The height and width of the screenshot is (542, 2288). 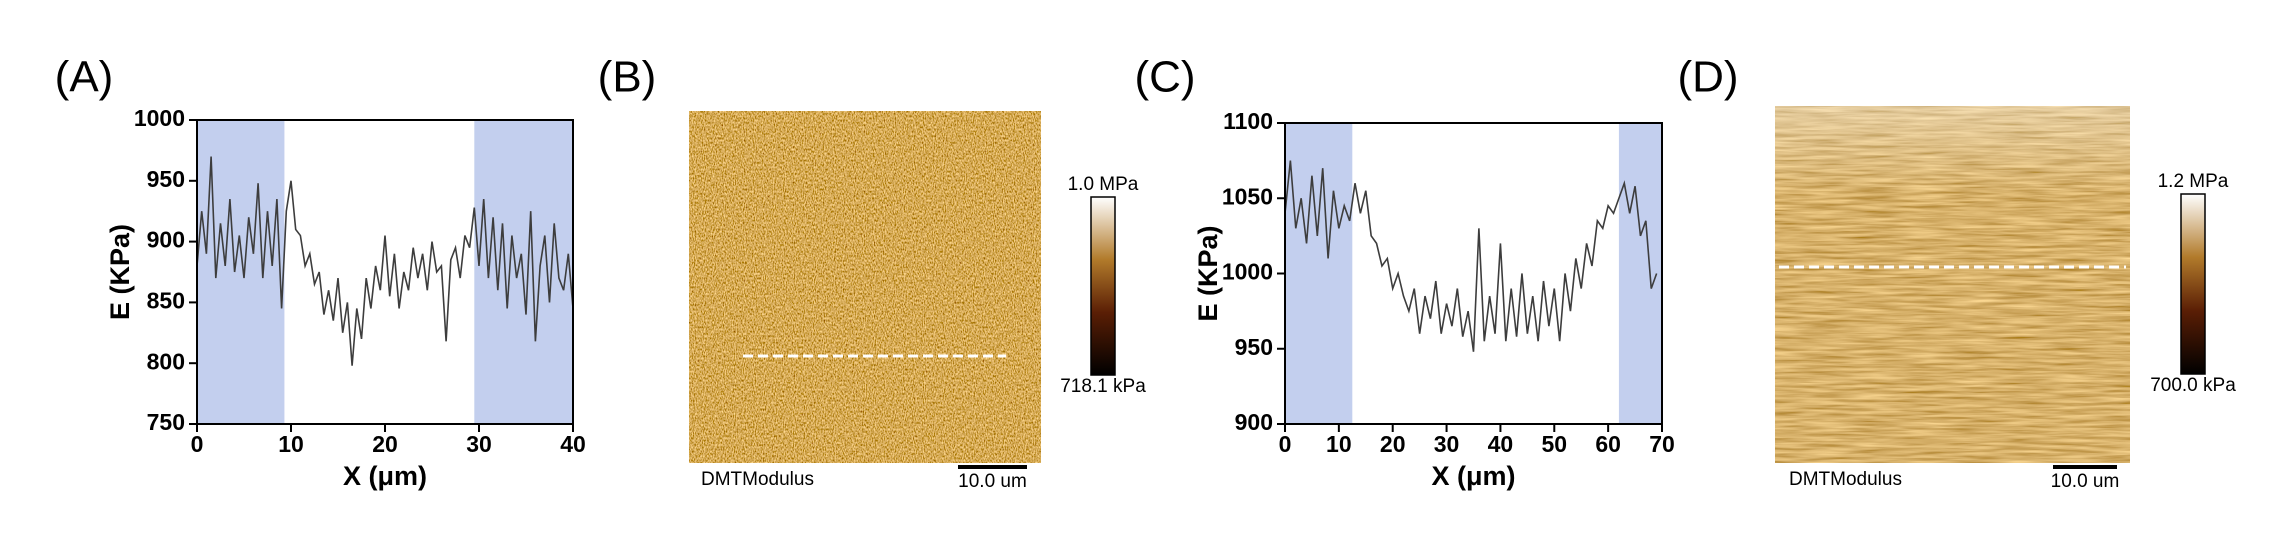 I want to click on y-tick-label: 800, so click(x=166, y=361).